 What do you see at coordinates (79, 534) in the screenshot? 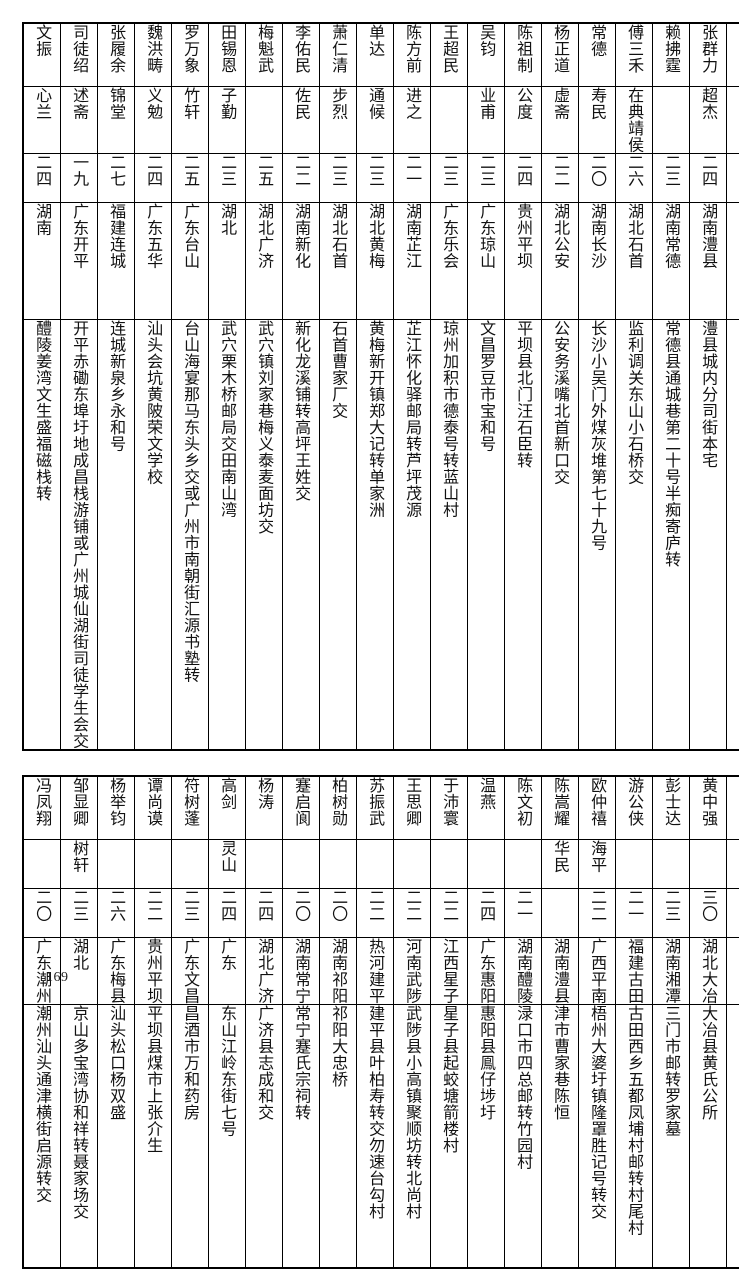
I see `roster-value-address: 开平赤磡东埠圩地成昌栈游铺或广州城仙湖街司徒学生会交` at bounding box center [79, 534].